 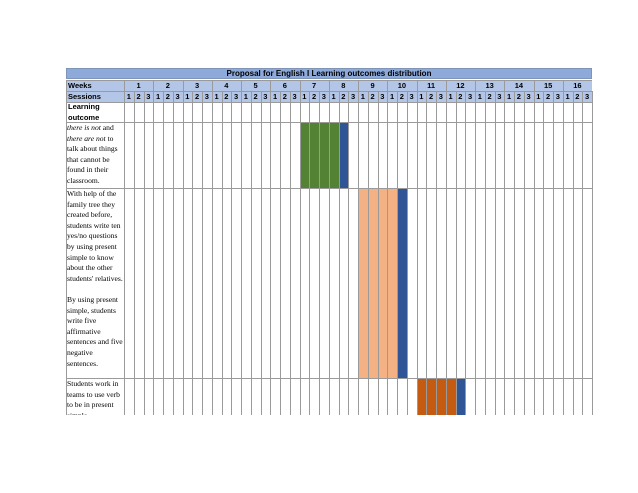 I want to click on week-number: 6, so click(x=284, y=85).